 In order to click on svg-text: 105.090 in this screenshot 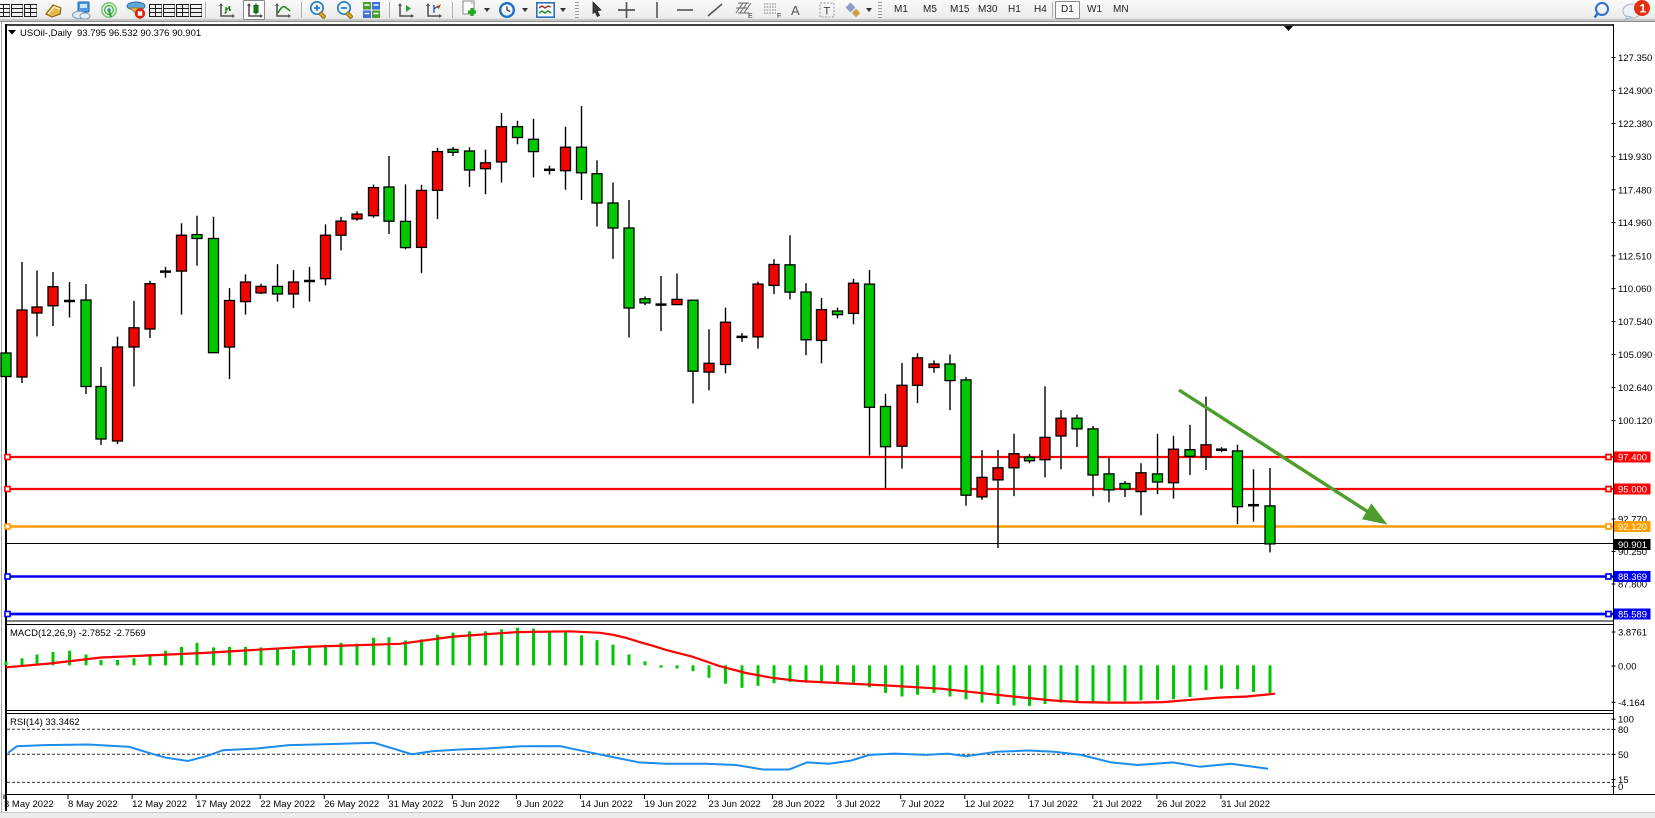, I will do `click(1635, 355)`.